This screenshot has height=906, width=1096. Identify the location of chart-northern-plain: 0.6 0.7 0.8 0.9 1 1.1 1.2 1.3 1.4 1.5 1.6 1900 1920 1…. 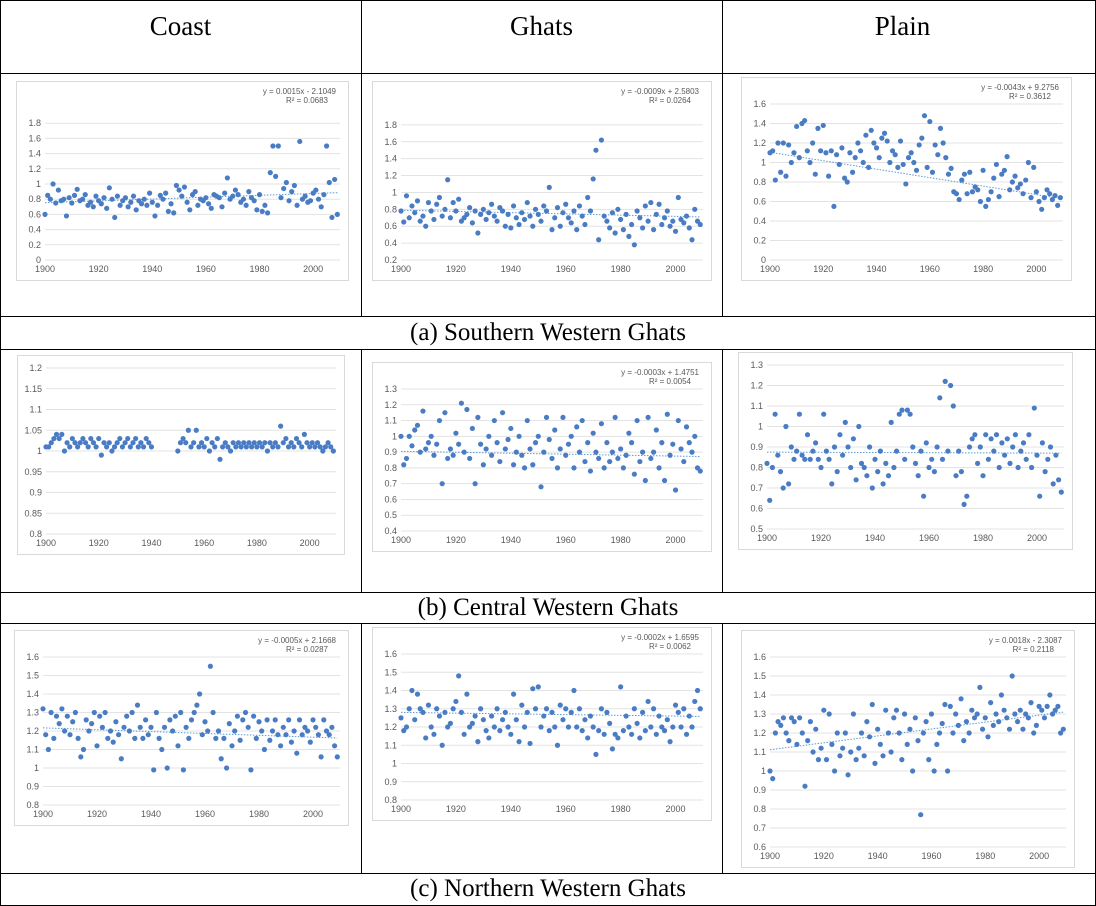
(908, 749).